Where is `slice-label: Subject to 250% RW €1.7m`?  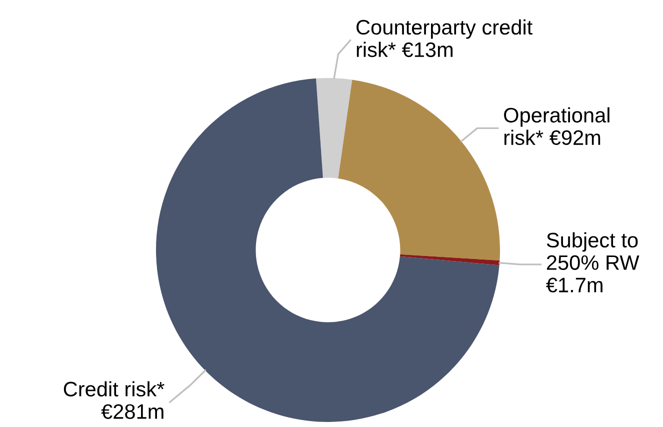 slice-label: Subject to 250% RW €1.7m is located at coordinates (593, 262).